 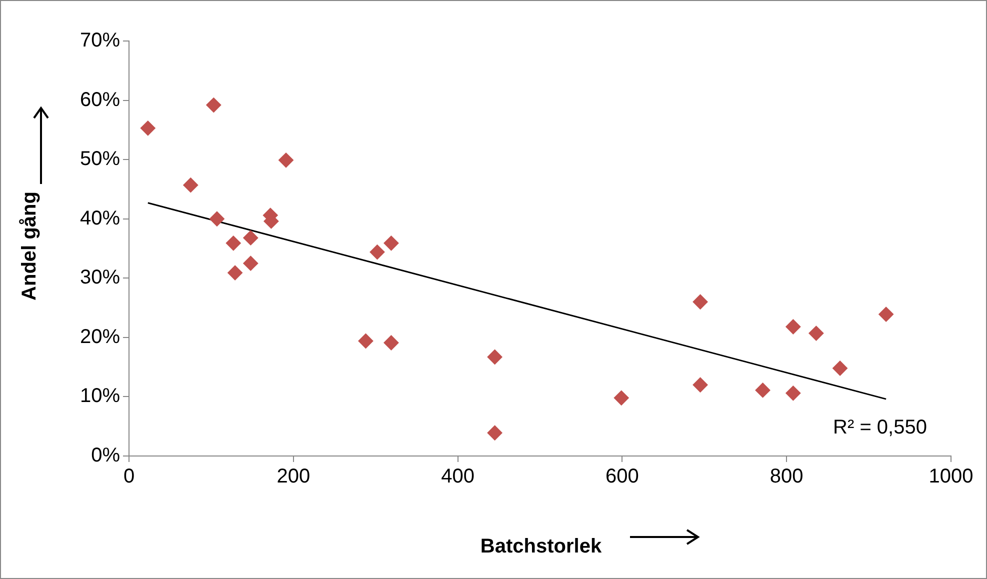 I want to click on y-tick-label: 0%, so click(x=105, y=455).